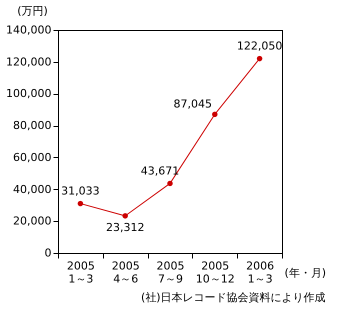  I want to click on data-label: 31,033, so click(80, 191).